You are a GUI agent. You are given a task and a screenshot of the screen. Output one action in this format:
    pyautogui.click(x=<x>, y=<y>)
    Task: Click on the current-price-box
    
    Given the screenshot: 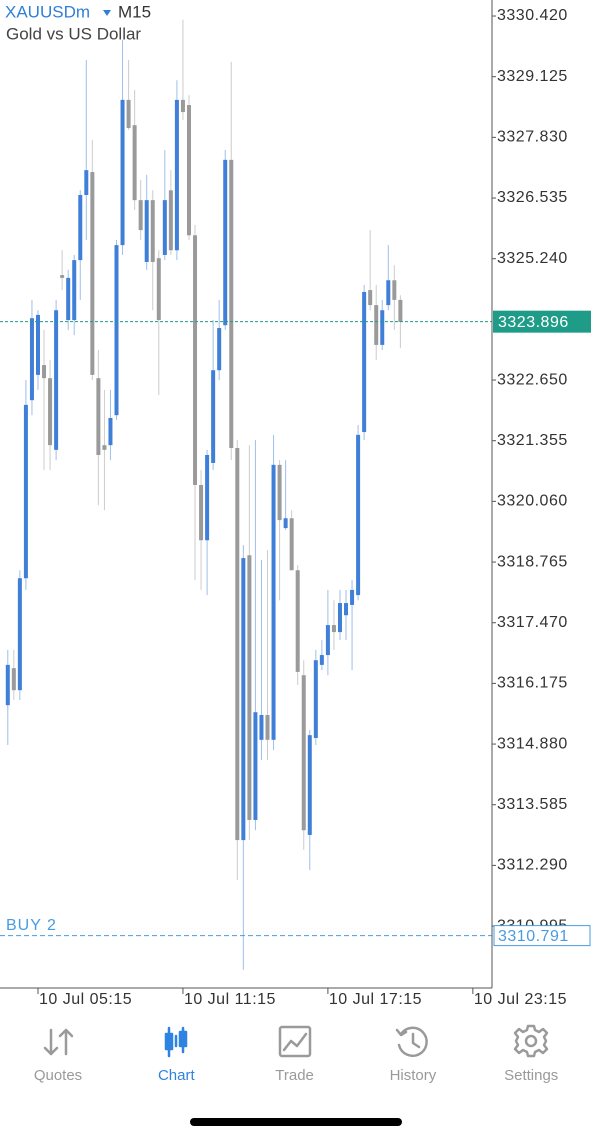 What is the action you would take?
    pyautogui.click(x=542, y=321)
    